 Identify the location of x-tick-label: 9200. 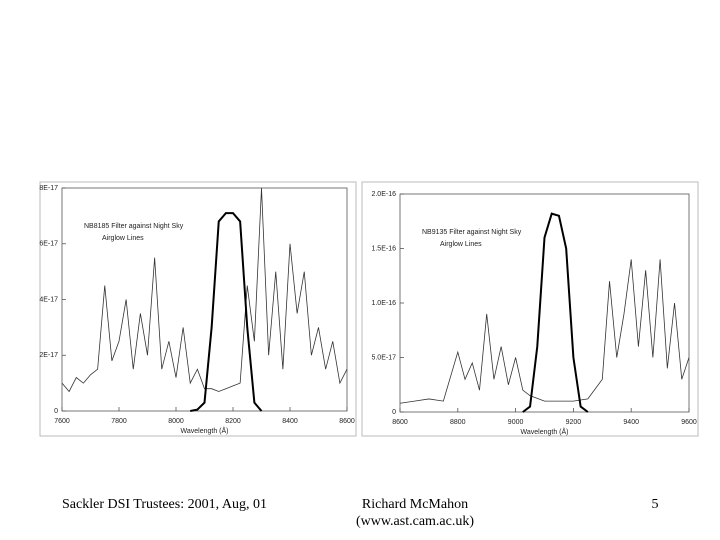
(574, 422).